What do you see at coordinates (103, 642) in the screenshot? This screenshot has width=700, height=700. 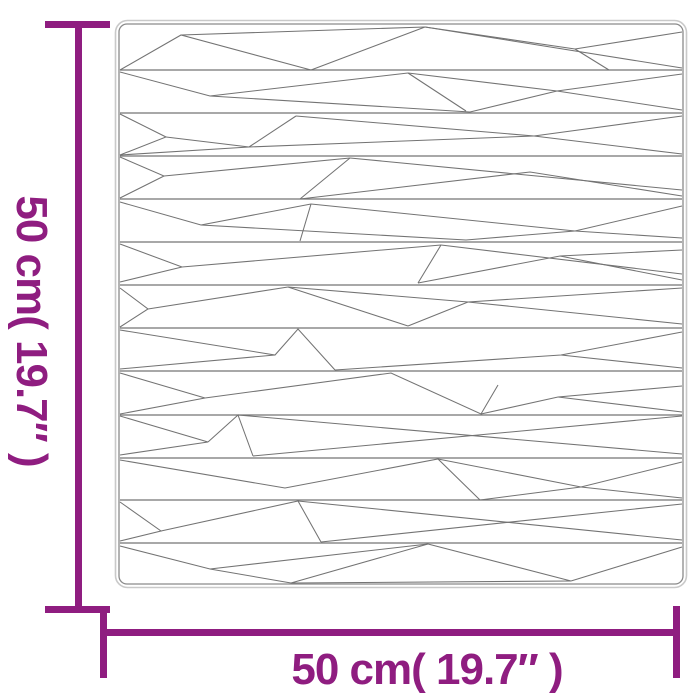 I see `horizontal-dimension-left-cap` at bounding box center [103, 642].